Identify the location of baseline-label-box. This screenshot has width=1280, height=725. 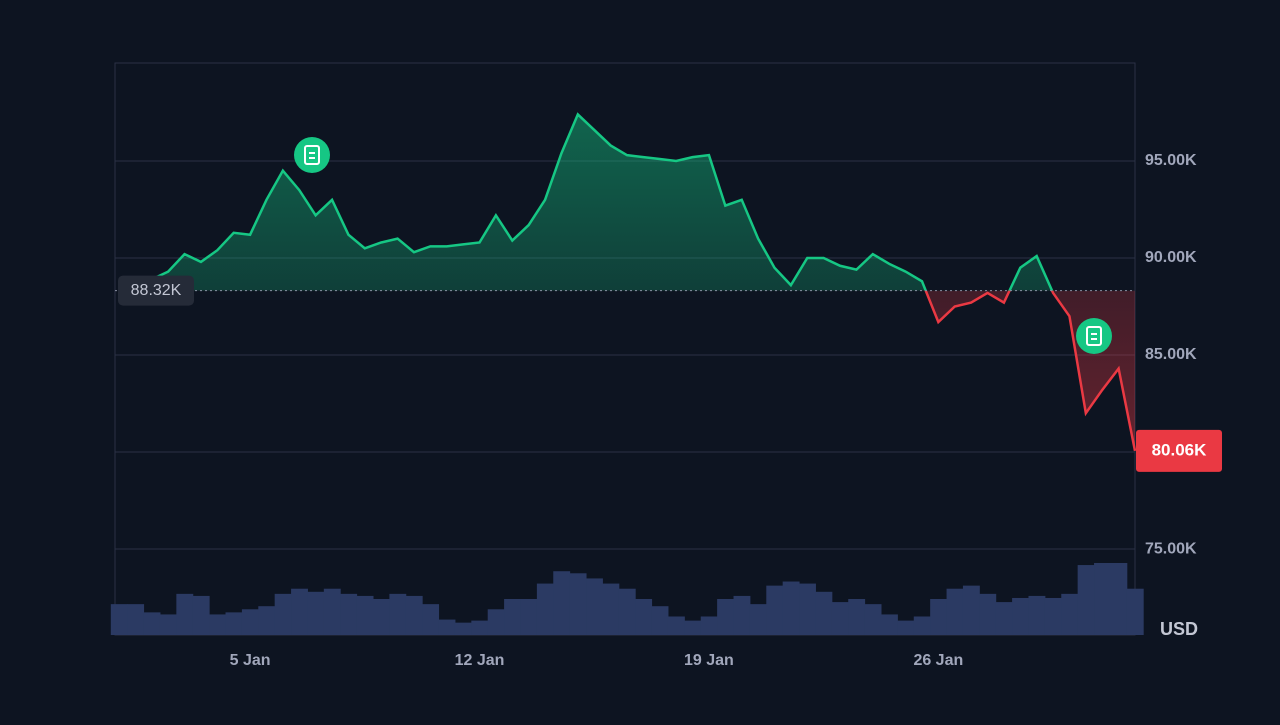
(156, 290).